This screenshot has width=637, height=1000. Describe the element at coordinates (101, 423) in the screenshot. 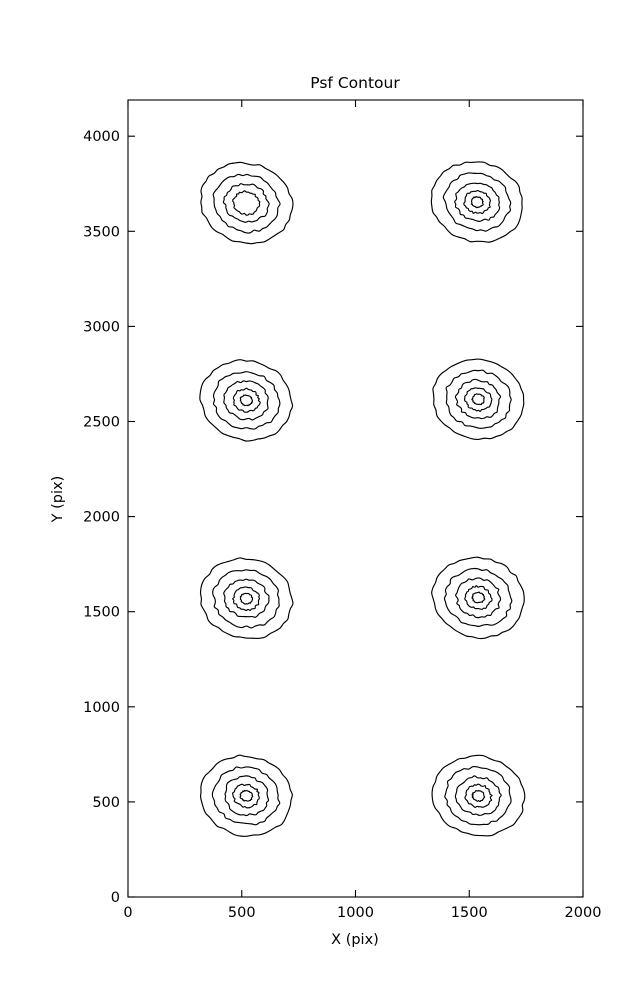

I see `y-tick-label: 2500` at that location.